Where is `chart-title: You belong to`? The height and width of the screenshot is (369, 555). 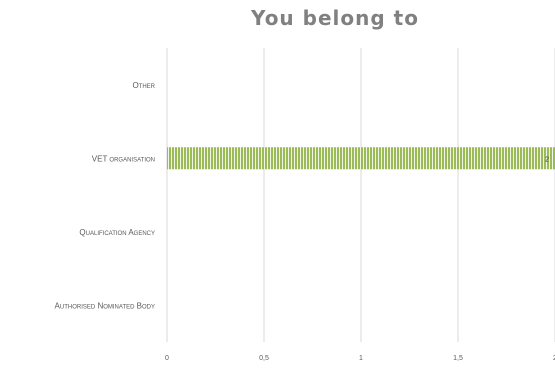
chart-title: You belong to is located at coordinates (335, 18).